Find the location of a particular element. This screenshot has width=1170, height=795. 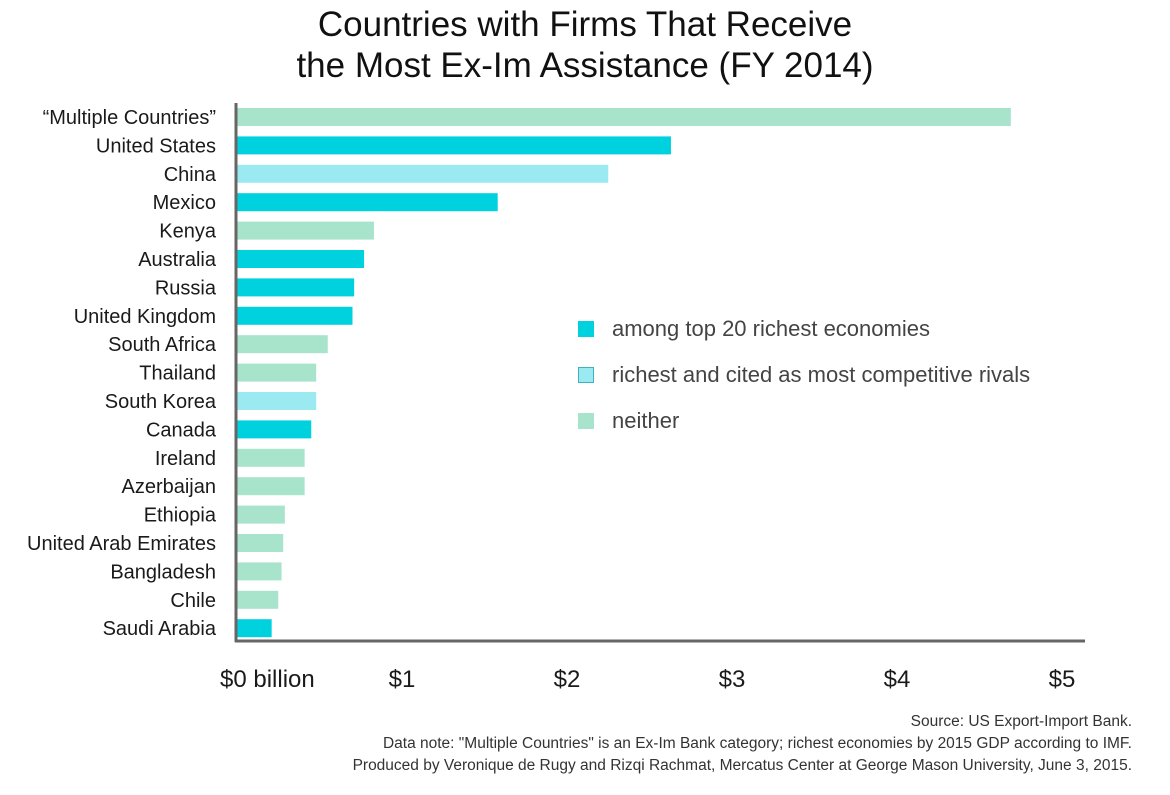

chart-title-line-2: the Most Ex-Im Assistance (FY 2014) is located at coordinates (585, 65).